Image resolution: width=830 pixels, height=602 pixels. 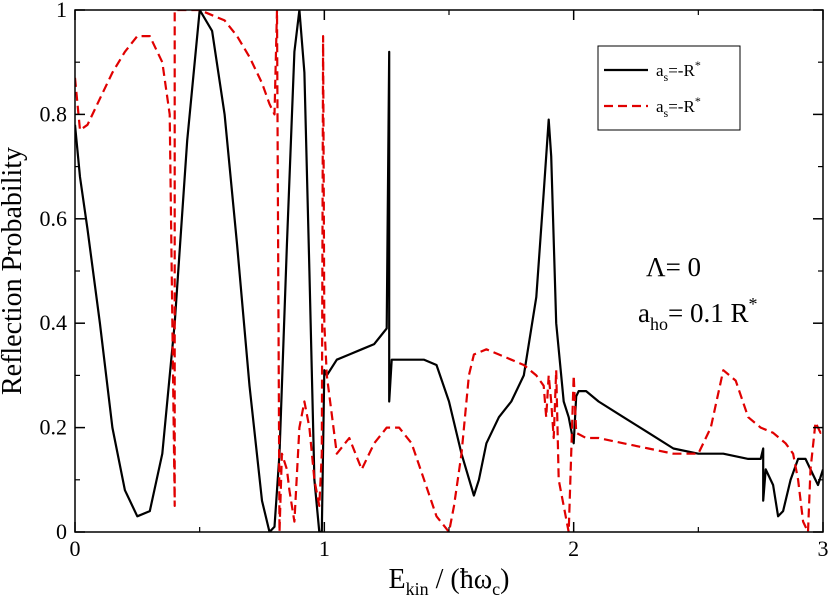 What do you see at coordinates (61, 531) in the screenshot?
I see `y-tick-label: 0` at bounding box center [61, 531].